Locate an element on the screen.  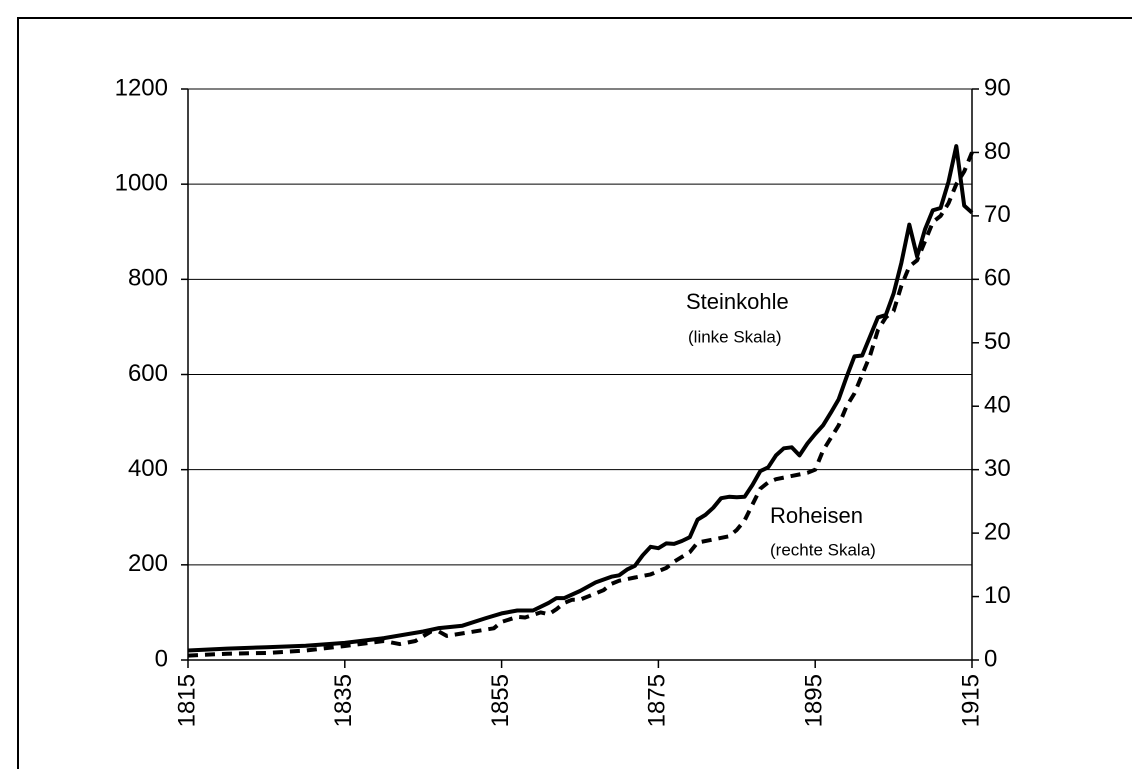
series-note: (linke Skala) is located at coordinates (735, 336).